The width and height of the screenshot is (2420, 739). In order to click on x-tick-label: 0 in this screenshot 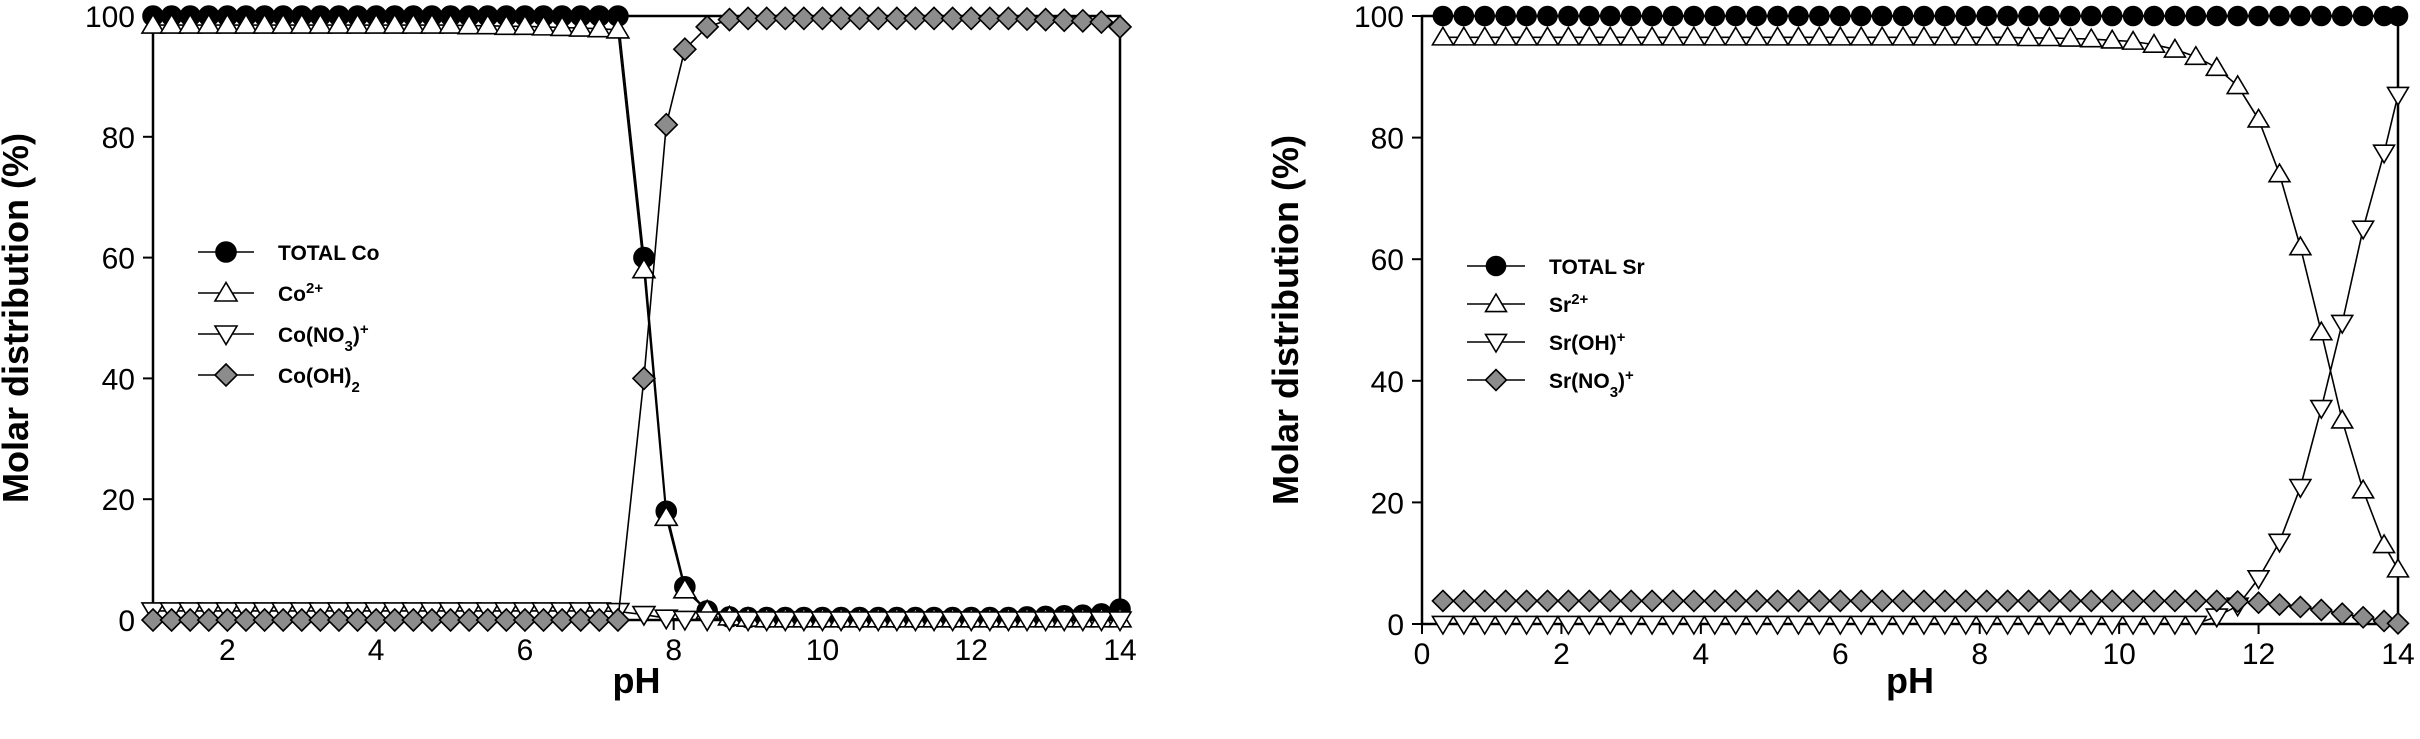, I will do `click(1422, 654)`.